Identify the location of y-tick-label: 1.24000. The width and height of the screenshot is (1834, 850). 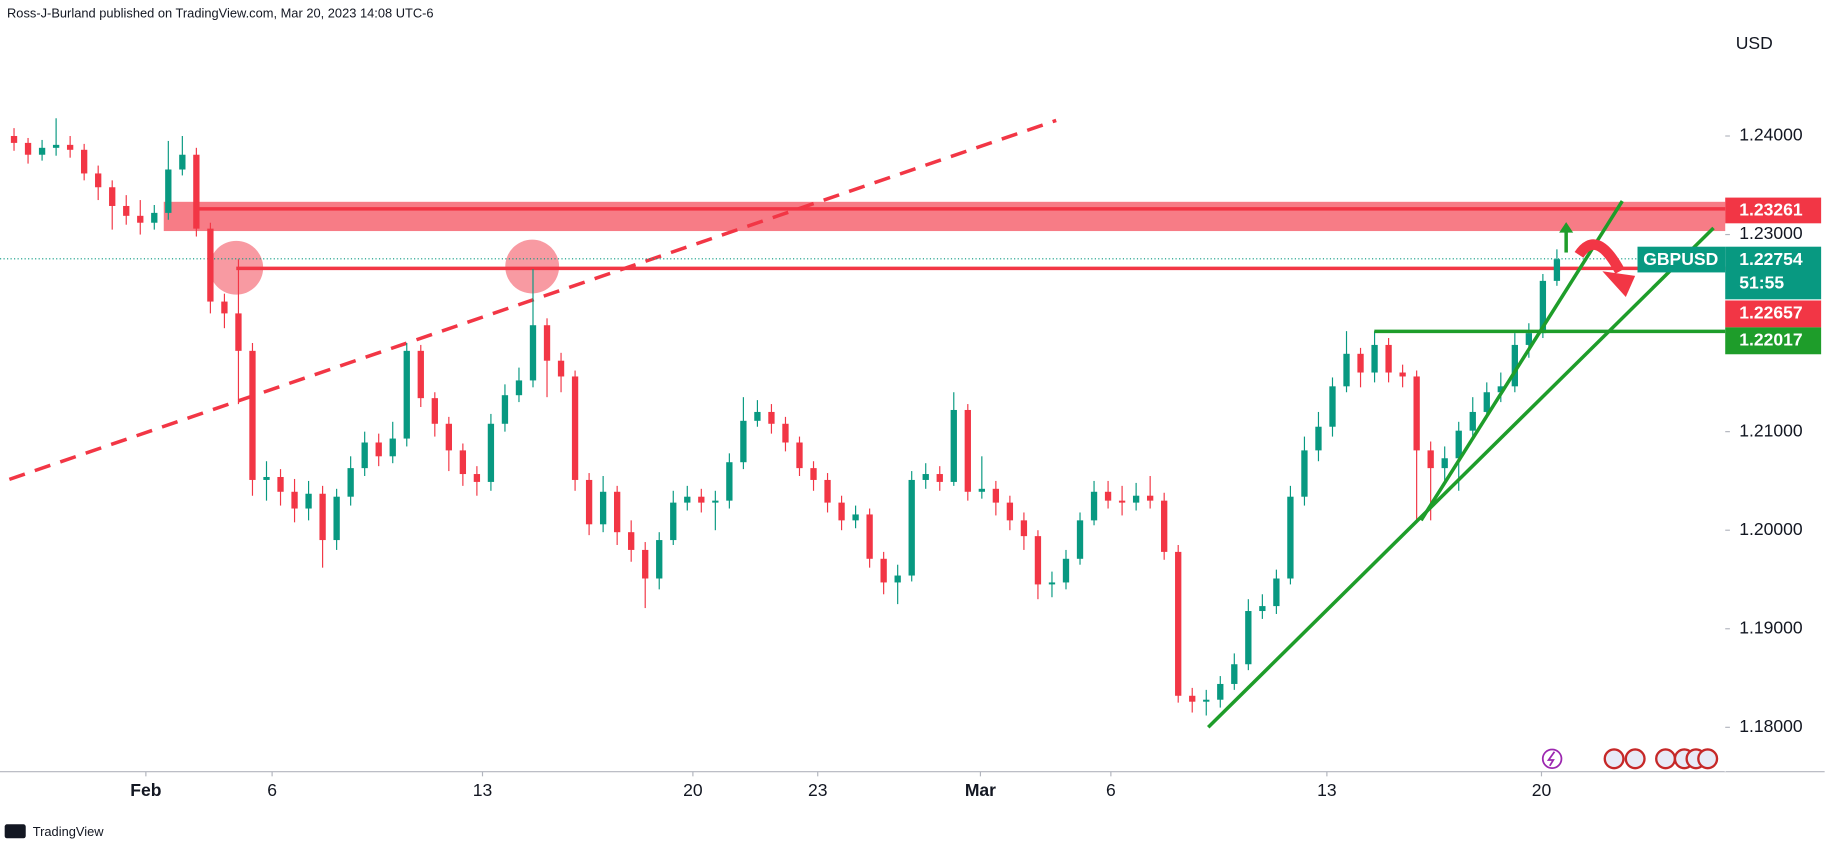
(1771, 135).